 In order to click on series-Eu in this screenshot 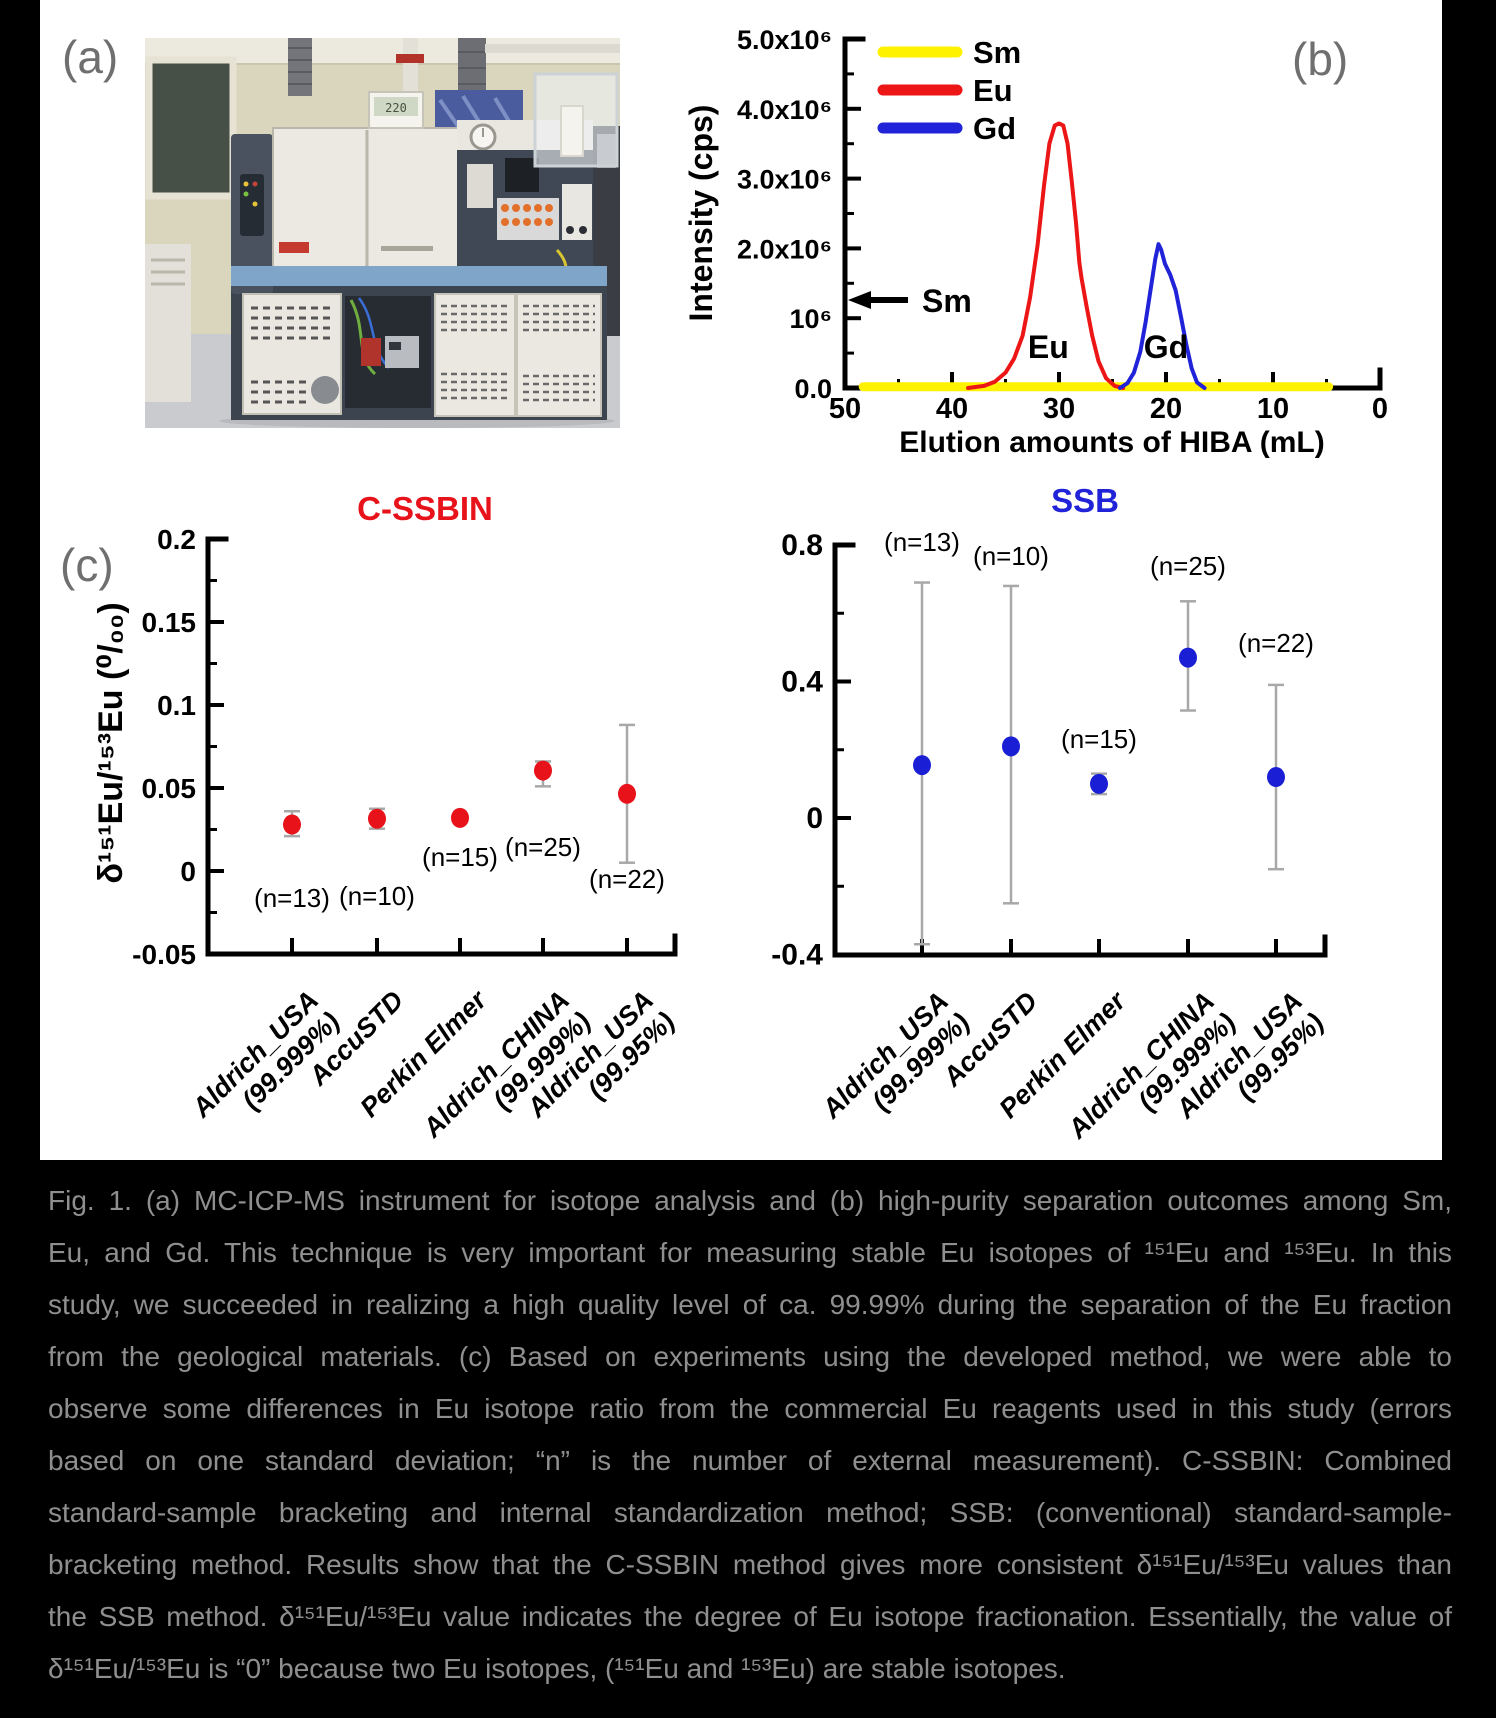, I will do `click(1046, 255)`.